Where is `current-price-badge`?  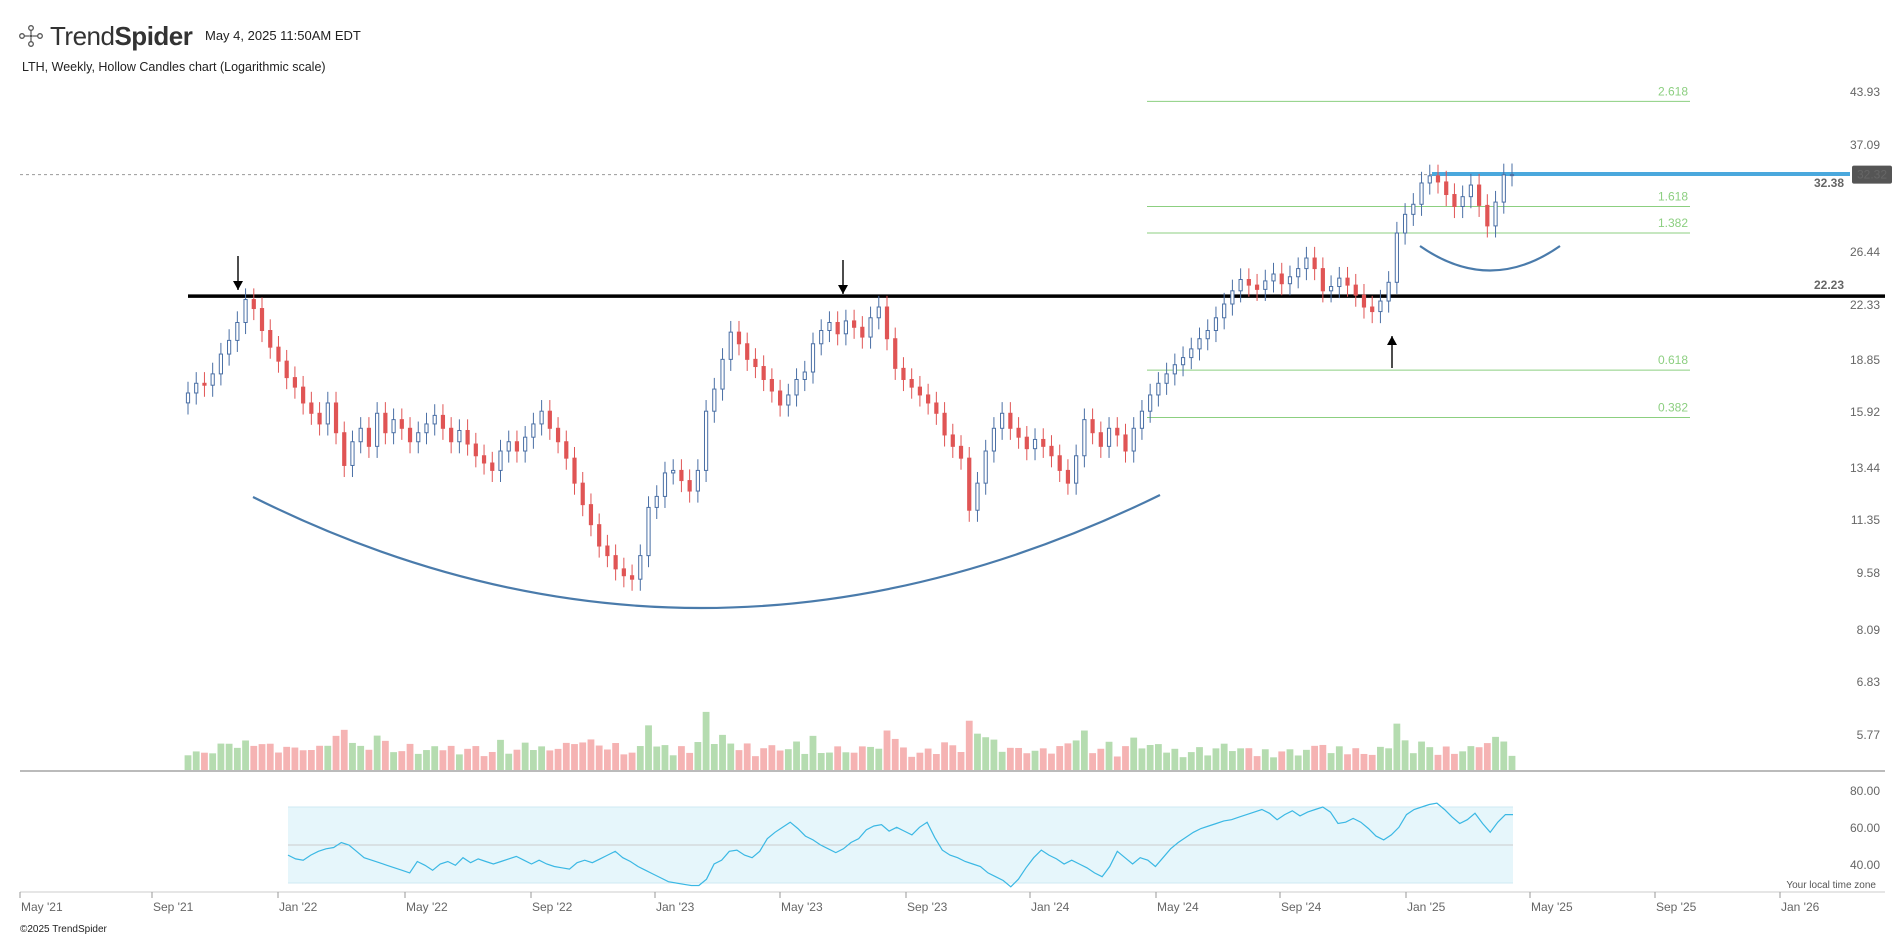
current-price-badge is located at coordinates (1872, 174).